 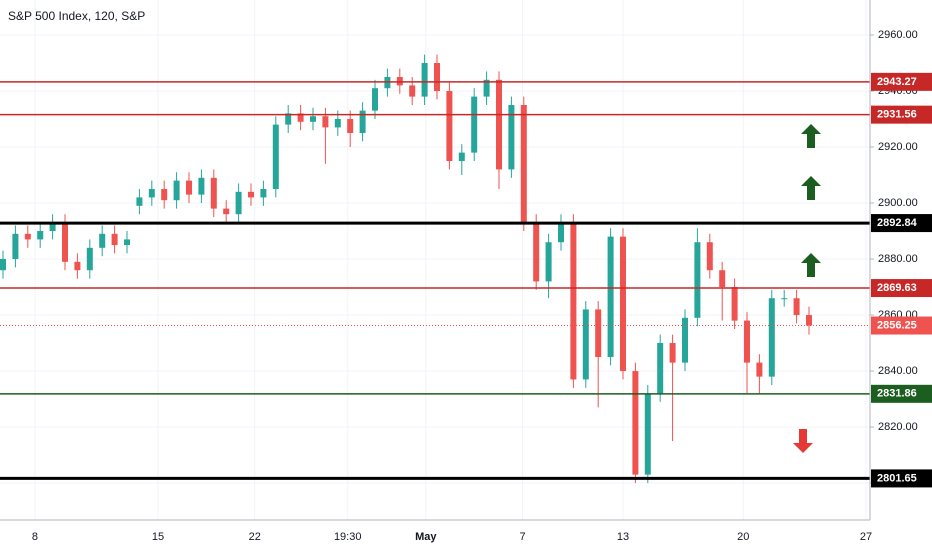 What do you see at coordinates (35, 537) in the screenshot?
I see `x-tick-label: 8` at bounding box center [35, 537].